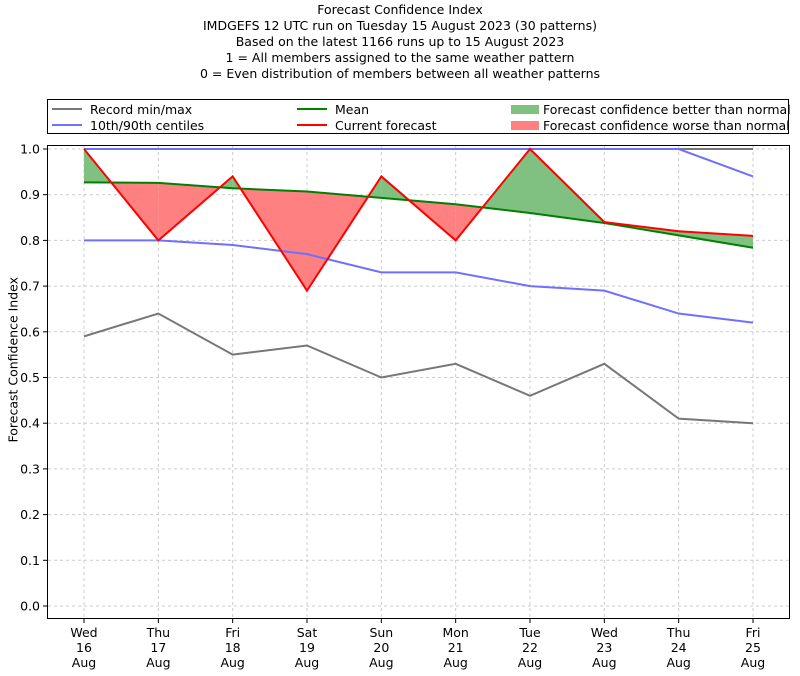 The image size is (800, 676). I want to click on y-tick-label: 0.3, so click(30, 468).